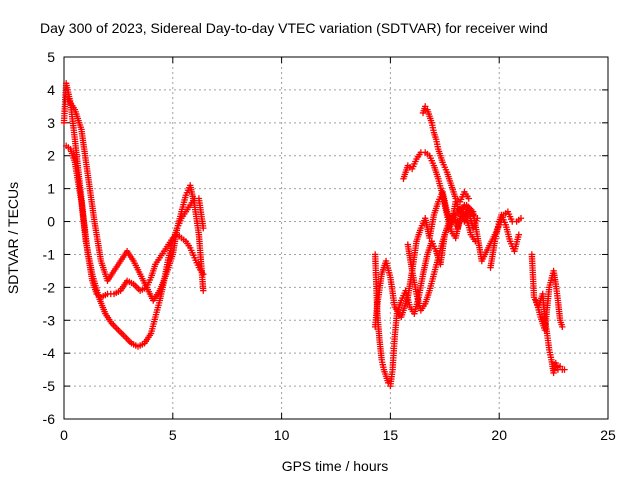  I want to click on x-tick-label: 10, so click(282, 435).